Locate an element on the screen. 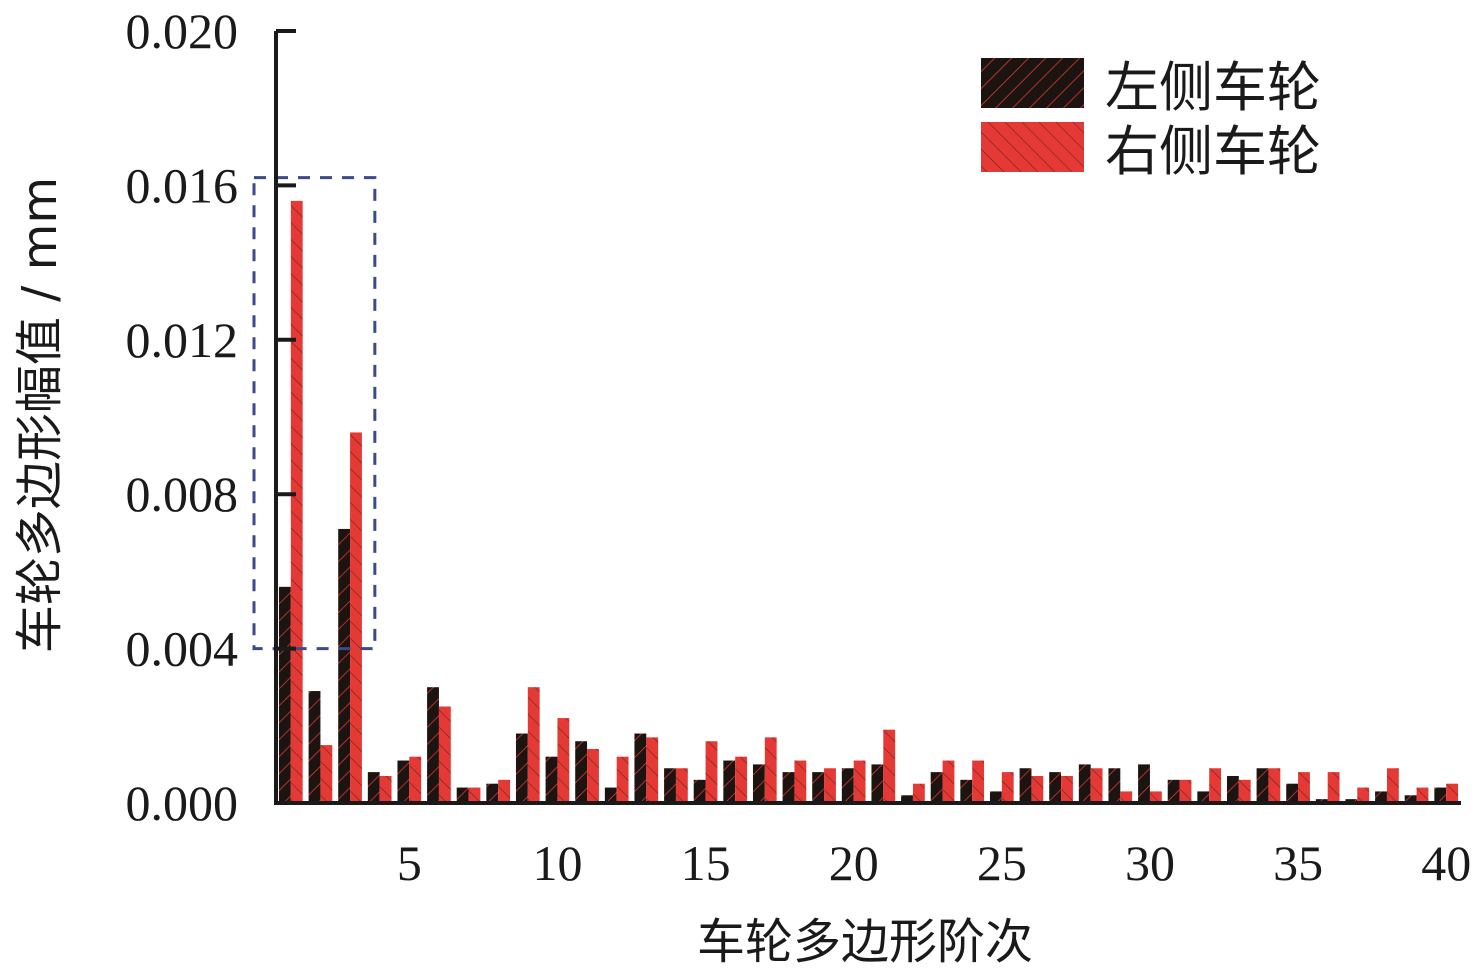  x-tick-labels: 5 10 15 20 25 30 35 40 is located at coordinates (934, 863).